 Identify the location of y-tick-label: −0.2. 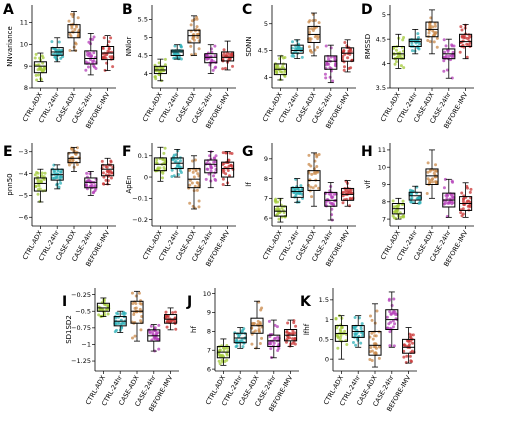
(140, 220).